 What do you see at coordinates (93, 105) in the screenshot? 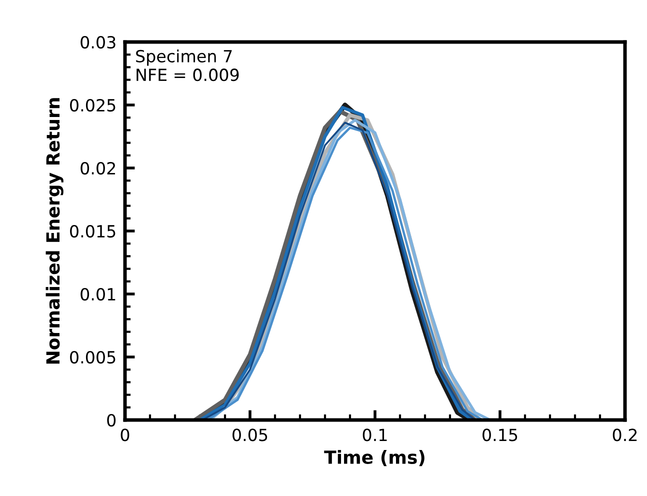
I see `y-tick-label: 0.025` at bounding box center [93, 105].